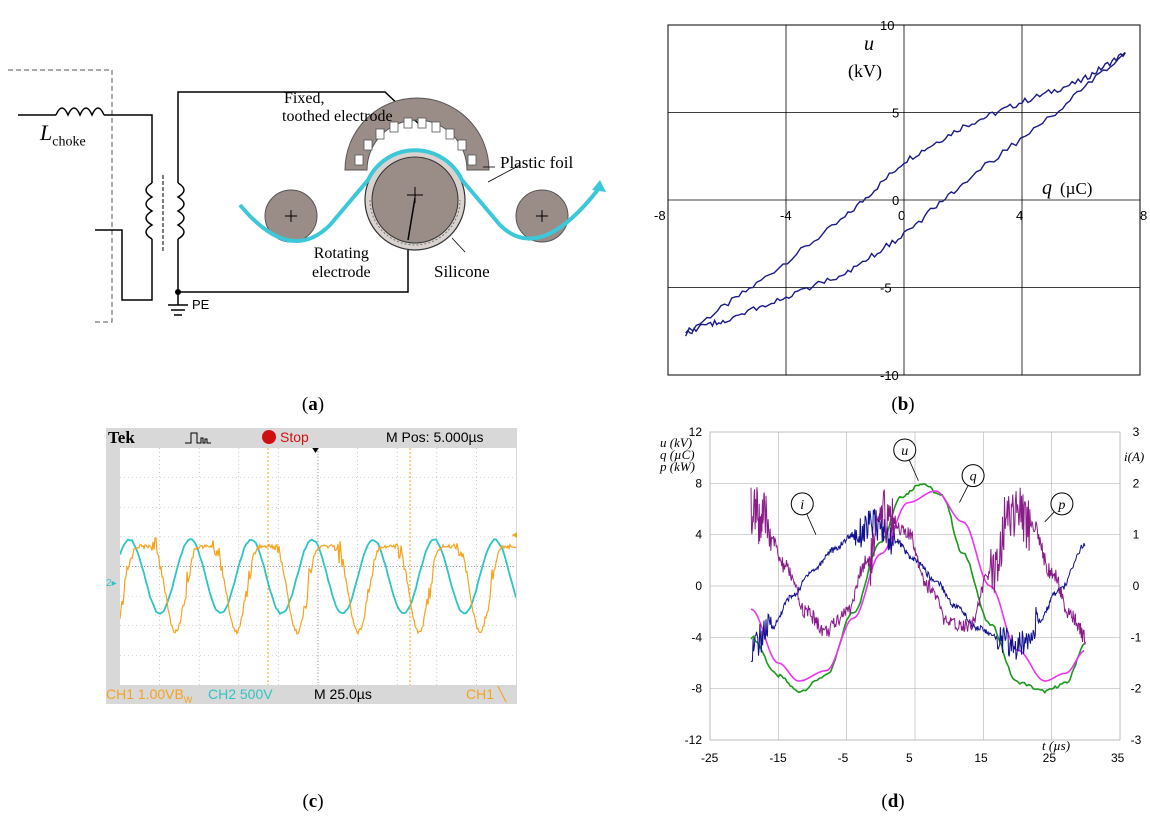 The image size is (1150, 821). Describe the element at coordinates (201, 304) in the screenshot. I see `pe-label: PE` at that location.